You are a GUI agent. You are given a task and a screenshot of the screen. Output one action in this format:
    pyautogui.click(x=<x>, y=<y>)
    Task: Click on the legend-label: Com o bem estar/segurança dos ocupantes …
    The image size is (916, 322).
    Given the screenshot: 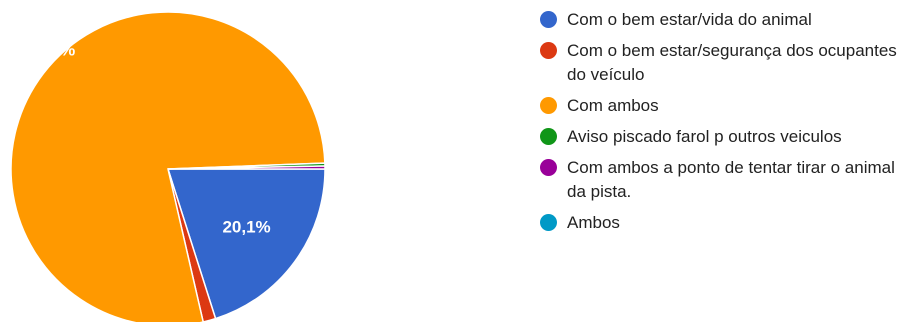 What is the action you would take?
    pyautogui.click(x=732, y=62)
    